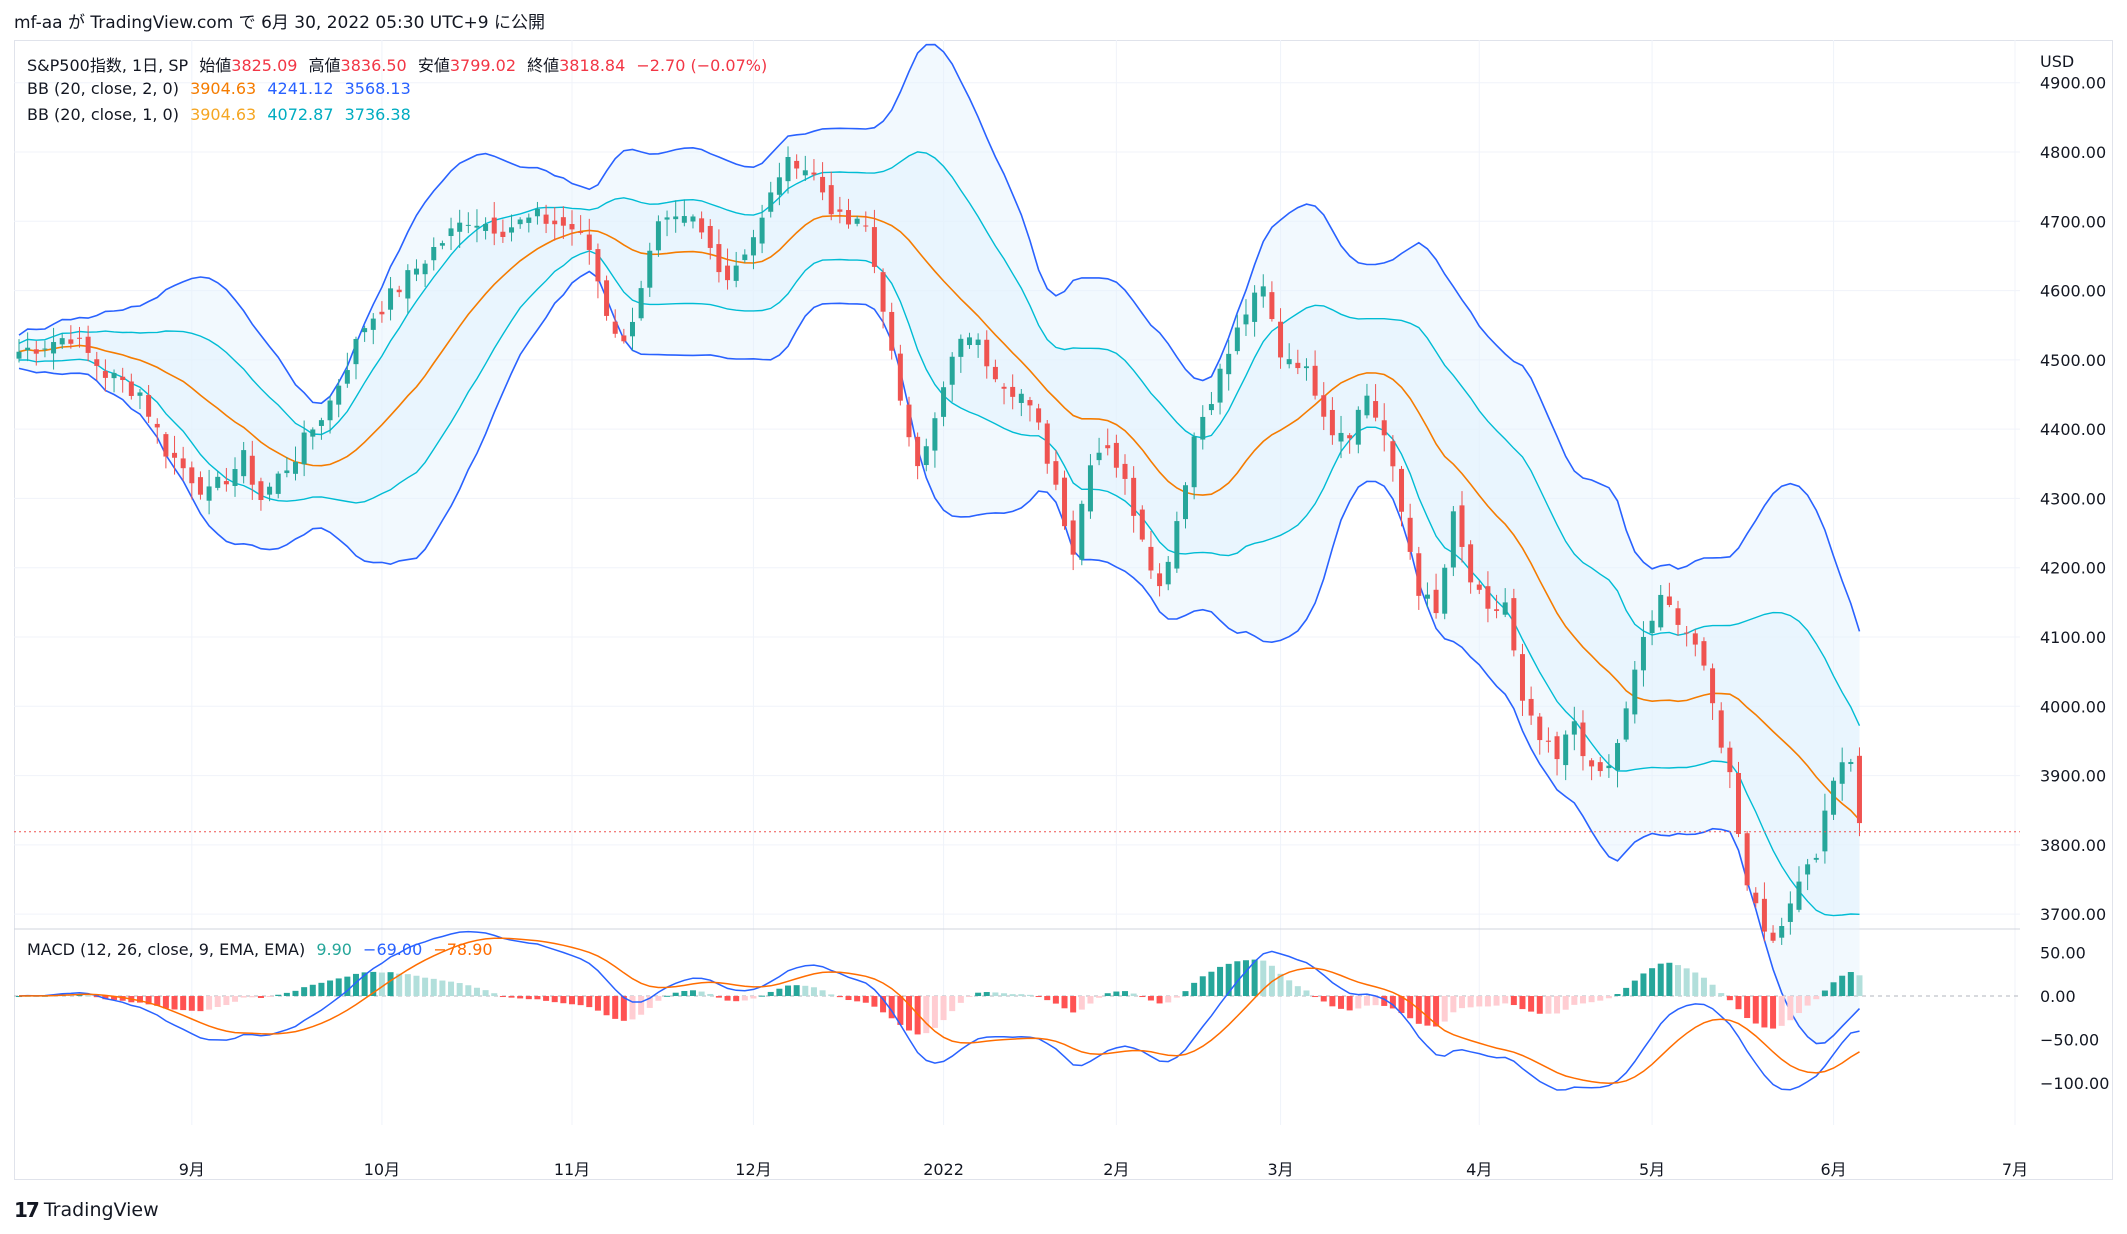  What do you see at coordinates (27, 1210) in the screenshot?
I see `tradingview-logo-icon: 17` at bounding box center [27, 1210].